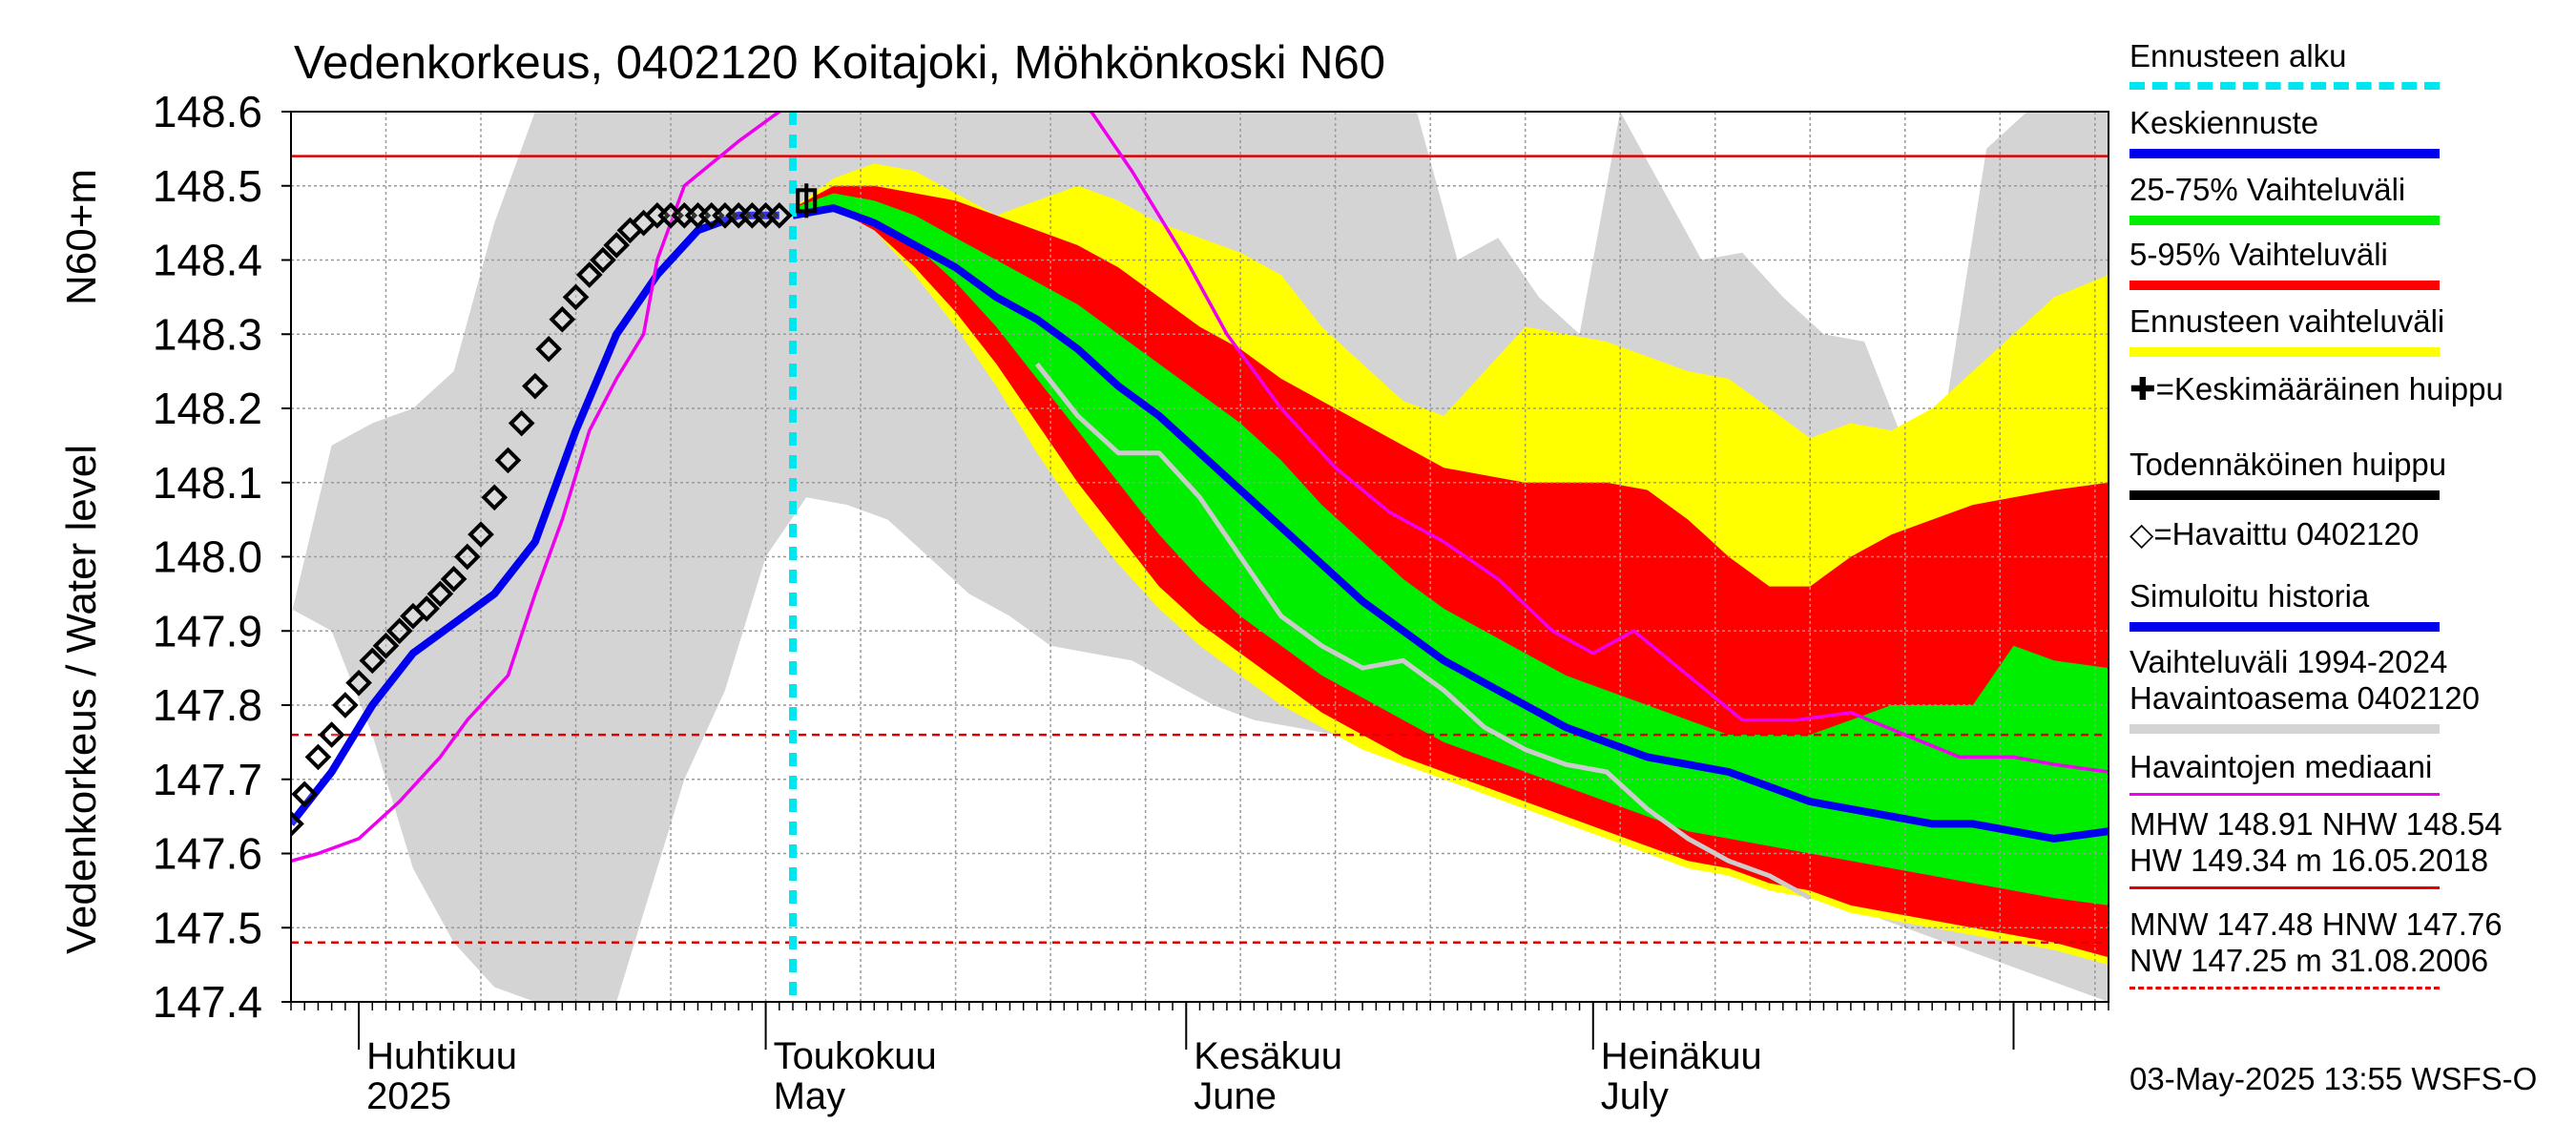 This screenshot has height=1145, width=2576. I want to click on legend-label: Ennusteen alku, so click(2238, 55).